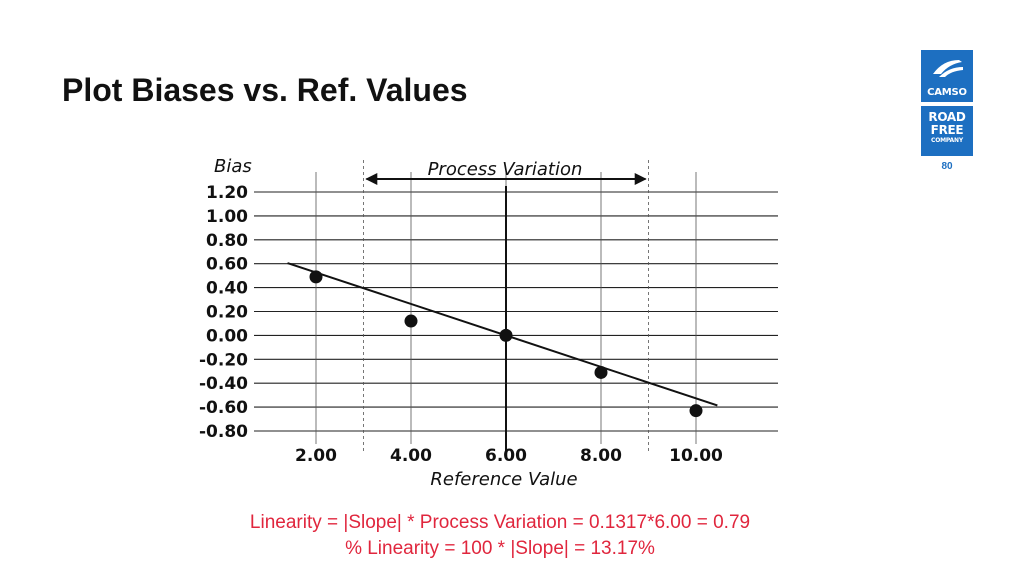 The image size is (1024, 576). Describe the element at coordinates (227, 265) in the screenshot. I see `y-tick-label: 0.60` at that location.